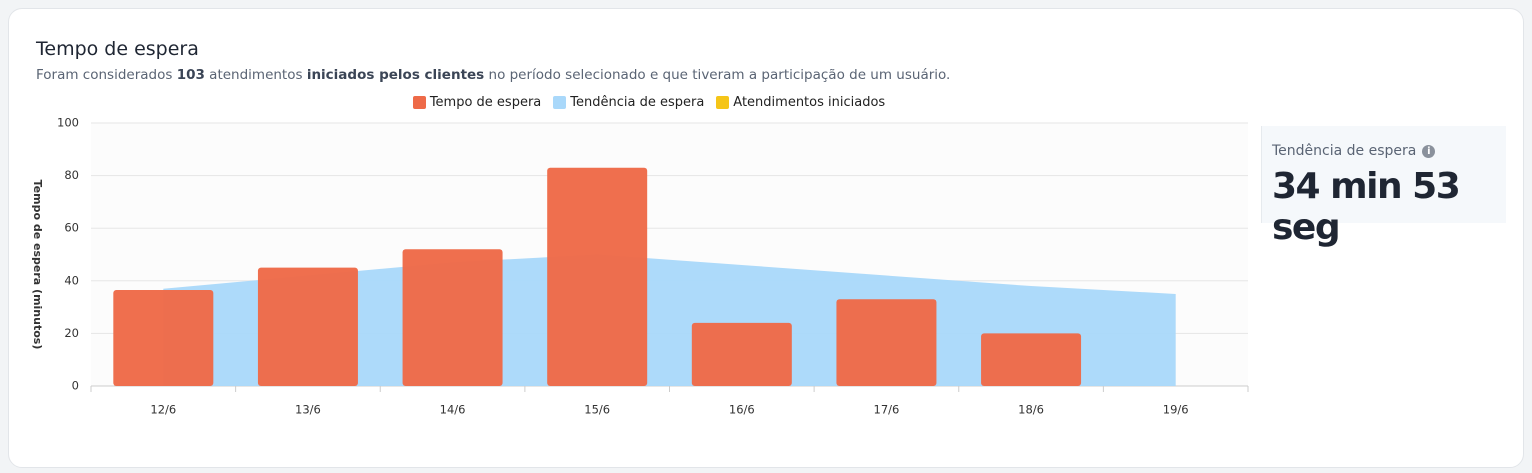  Describe the element at coordinates (637, 102) in the screenshot. I see `legend-label: Tendência de espera` at that location.